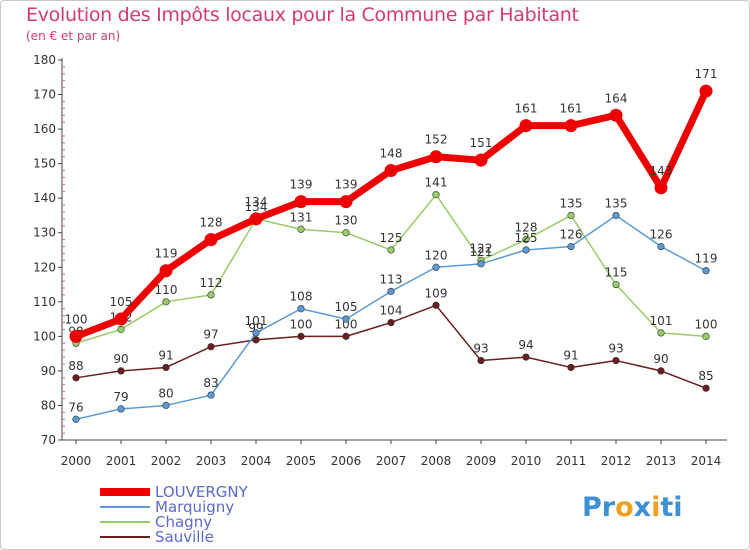 The width and height of the screenshot is (750, 550). Describe the element at coordinates (616, 203) in the screenshot. I see `marquigny-data-label: 135` at that location.